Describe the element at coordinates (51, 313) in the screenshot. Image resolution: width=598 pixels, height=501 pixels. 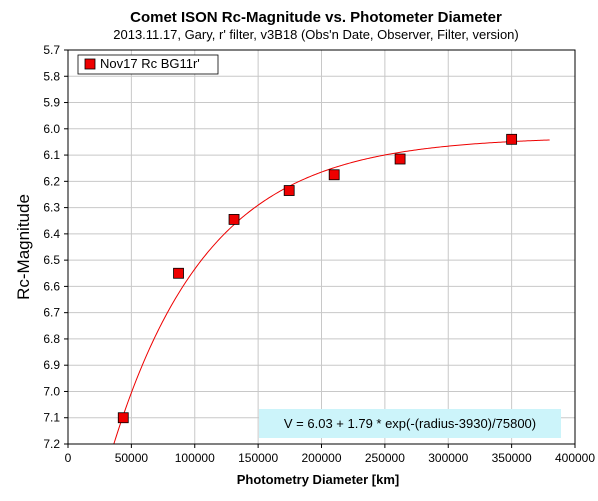
I see `y-tick-label: 6.7` at that location.